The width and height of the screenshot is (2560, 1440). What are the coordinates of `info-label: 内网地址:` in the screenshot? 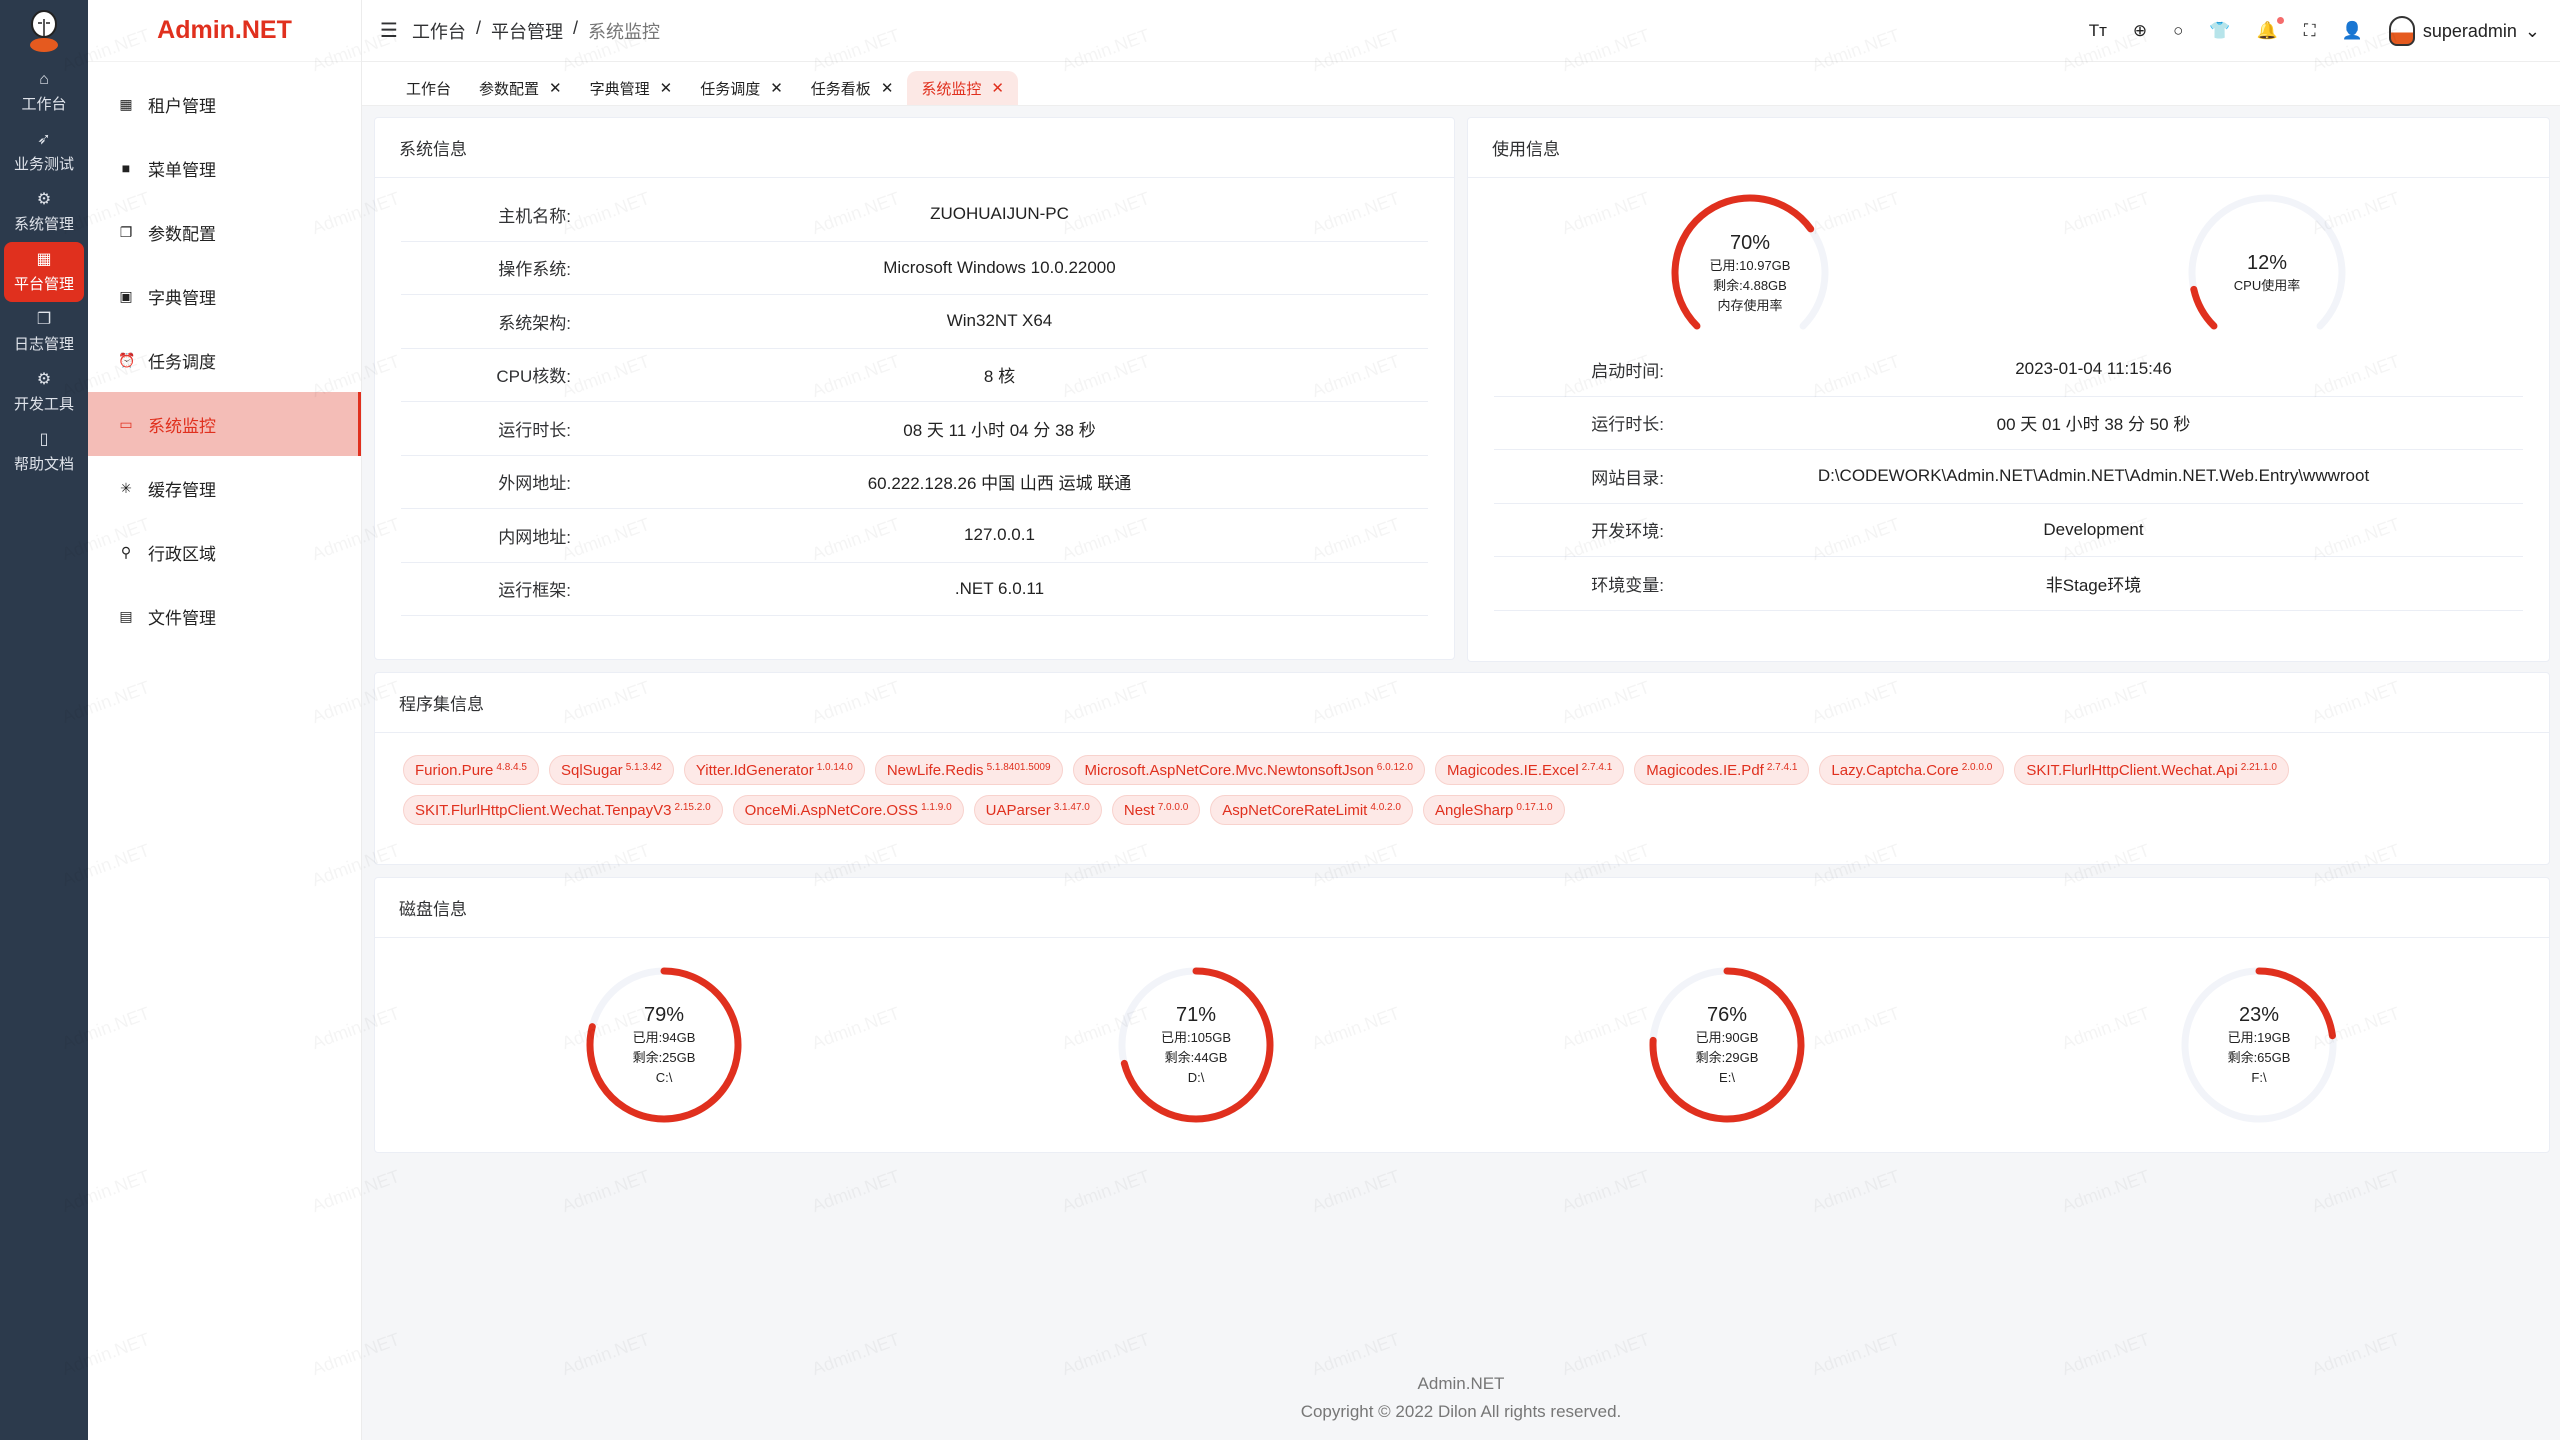 It's located at (534, 537).